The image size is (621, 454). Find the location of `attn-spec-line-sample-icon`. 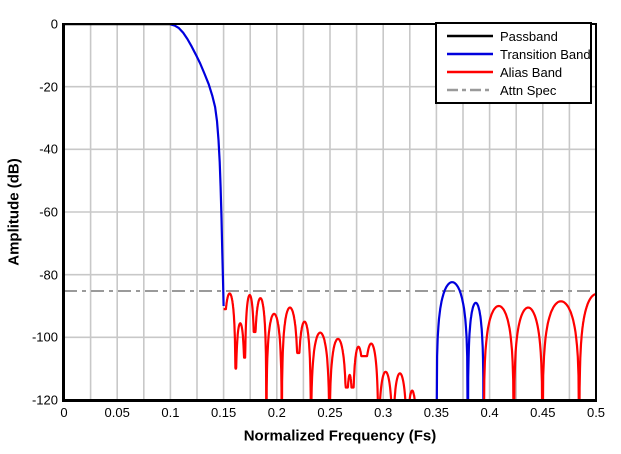

attn-spec-line-sample-icon is located at coordinates (470, 90).